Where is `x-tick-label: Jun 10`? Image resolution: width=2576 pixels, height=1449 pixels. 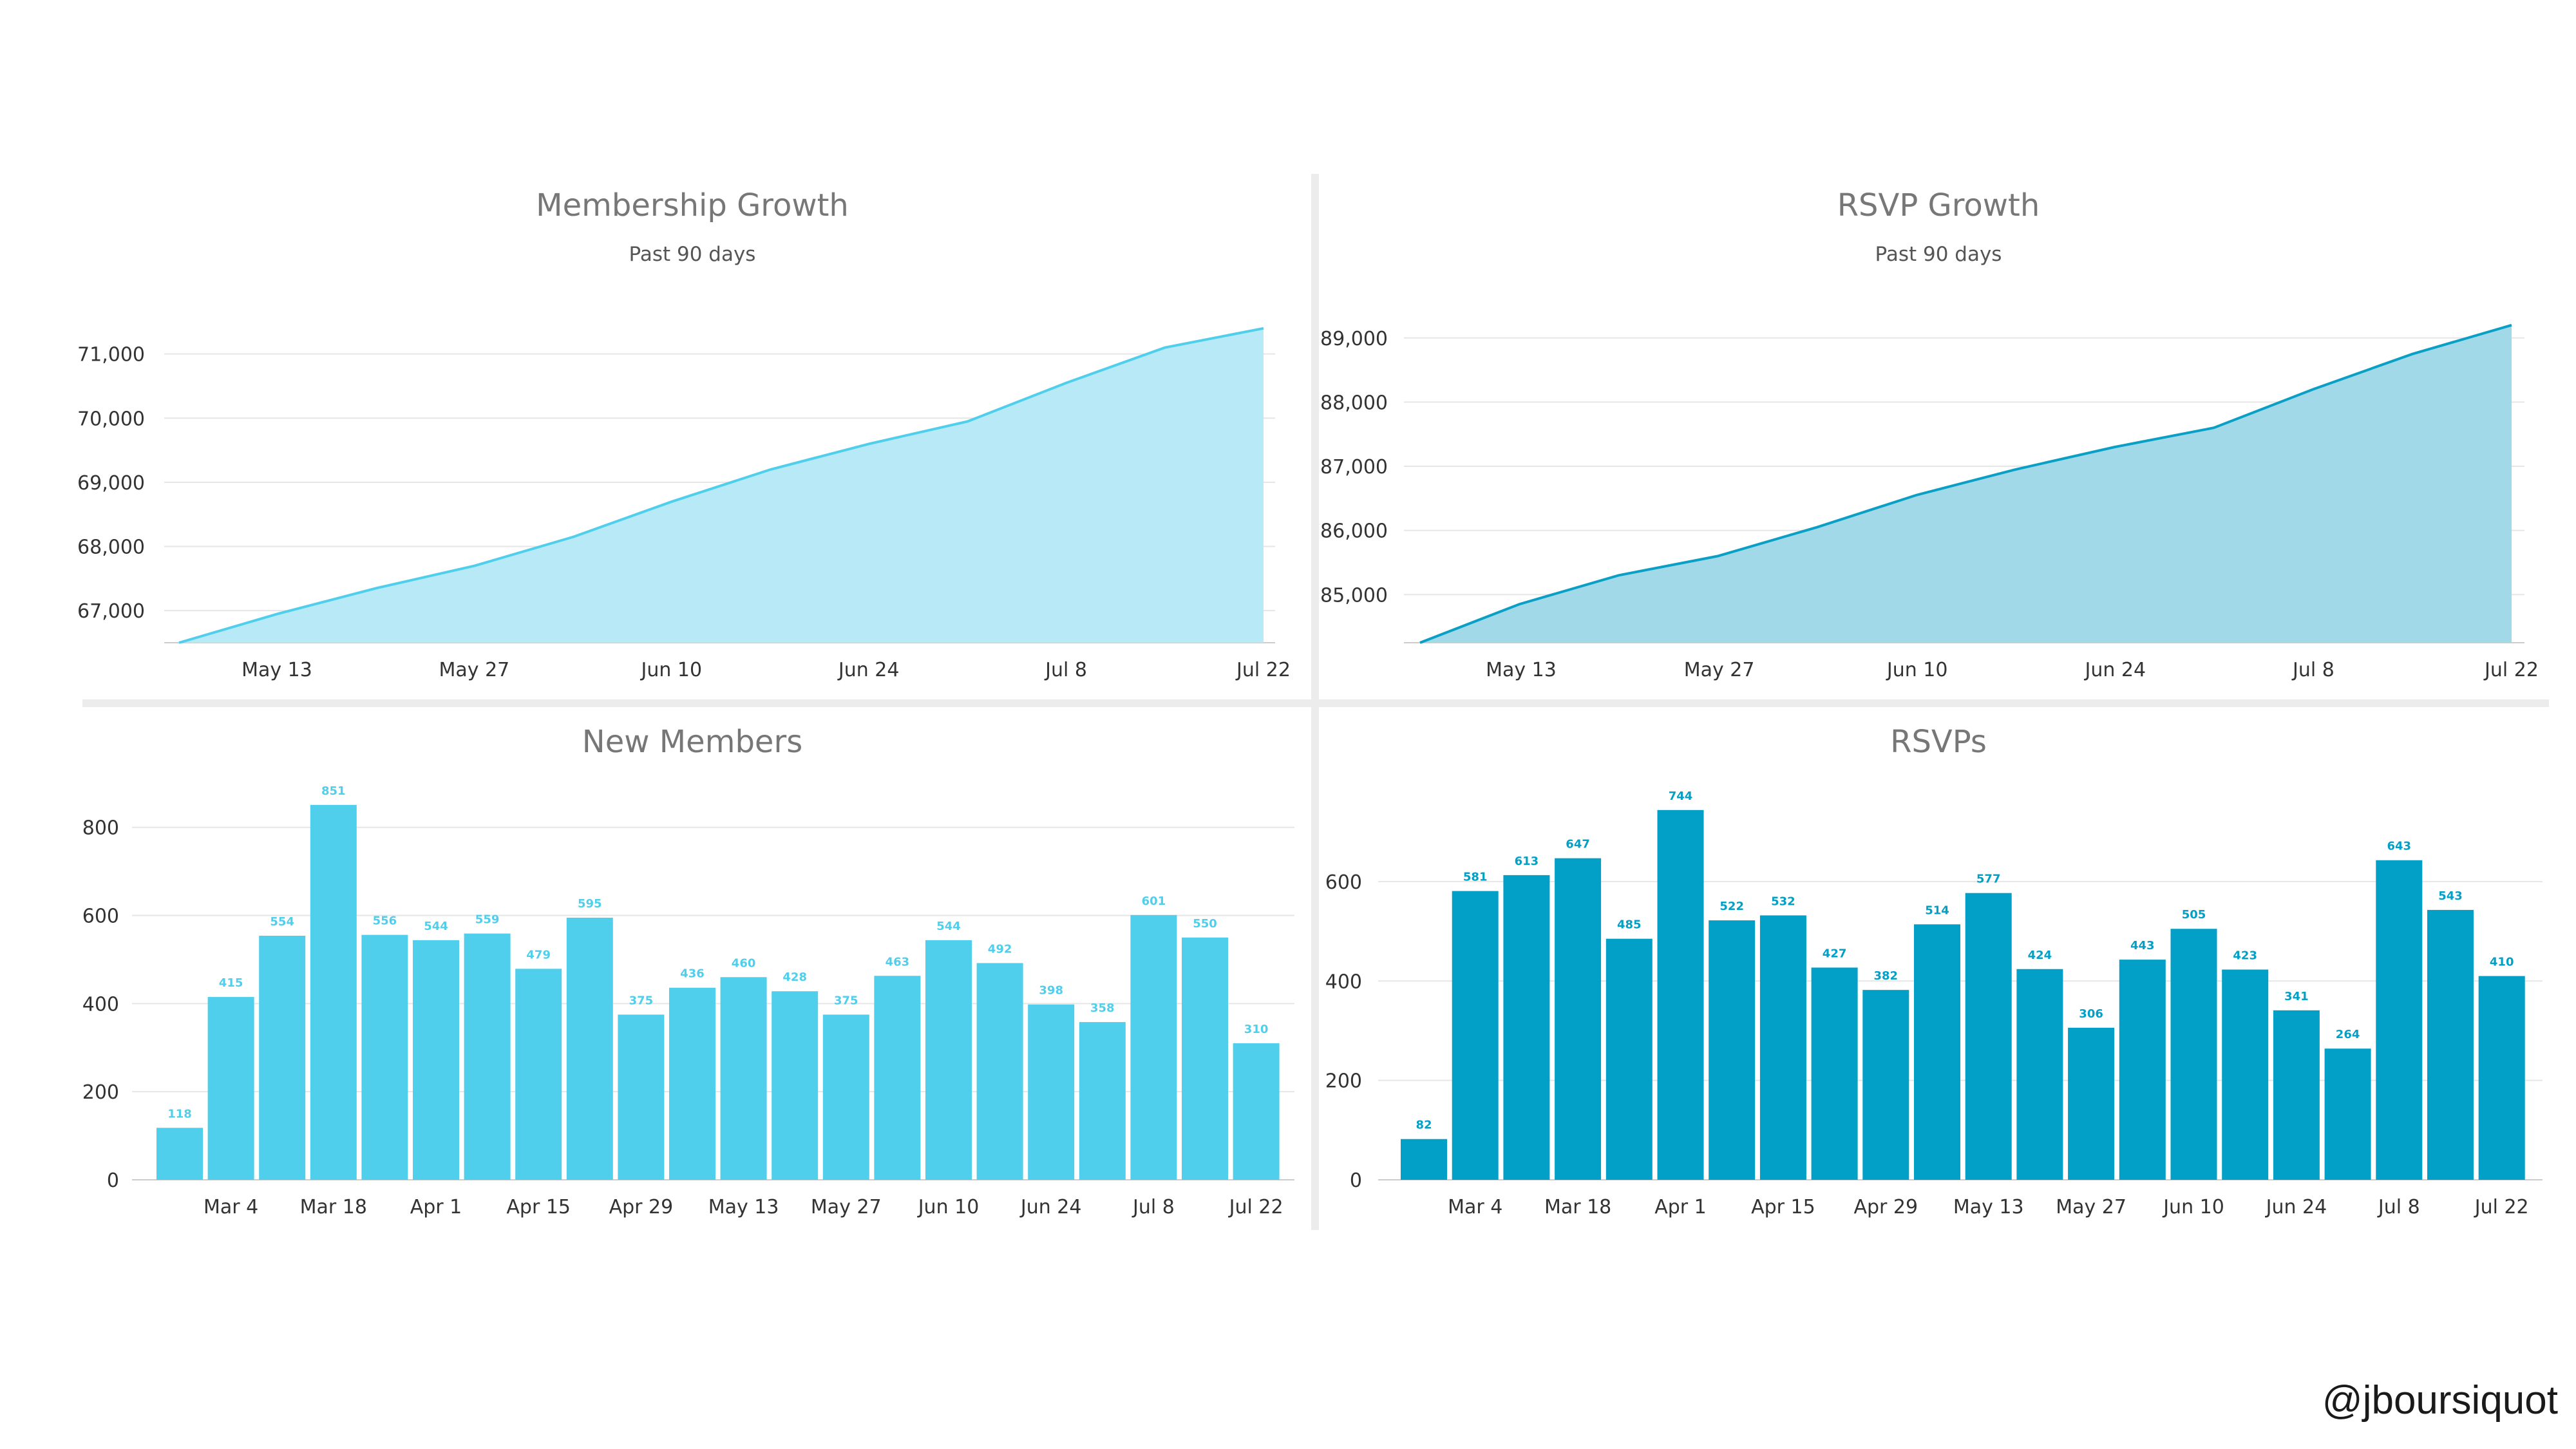
x-tick-label: Jun 10 is located at coordinates (671, 670).